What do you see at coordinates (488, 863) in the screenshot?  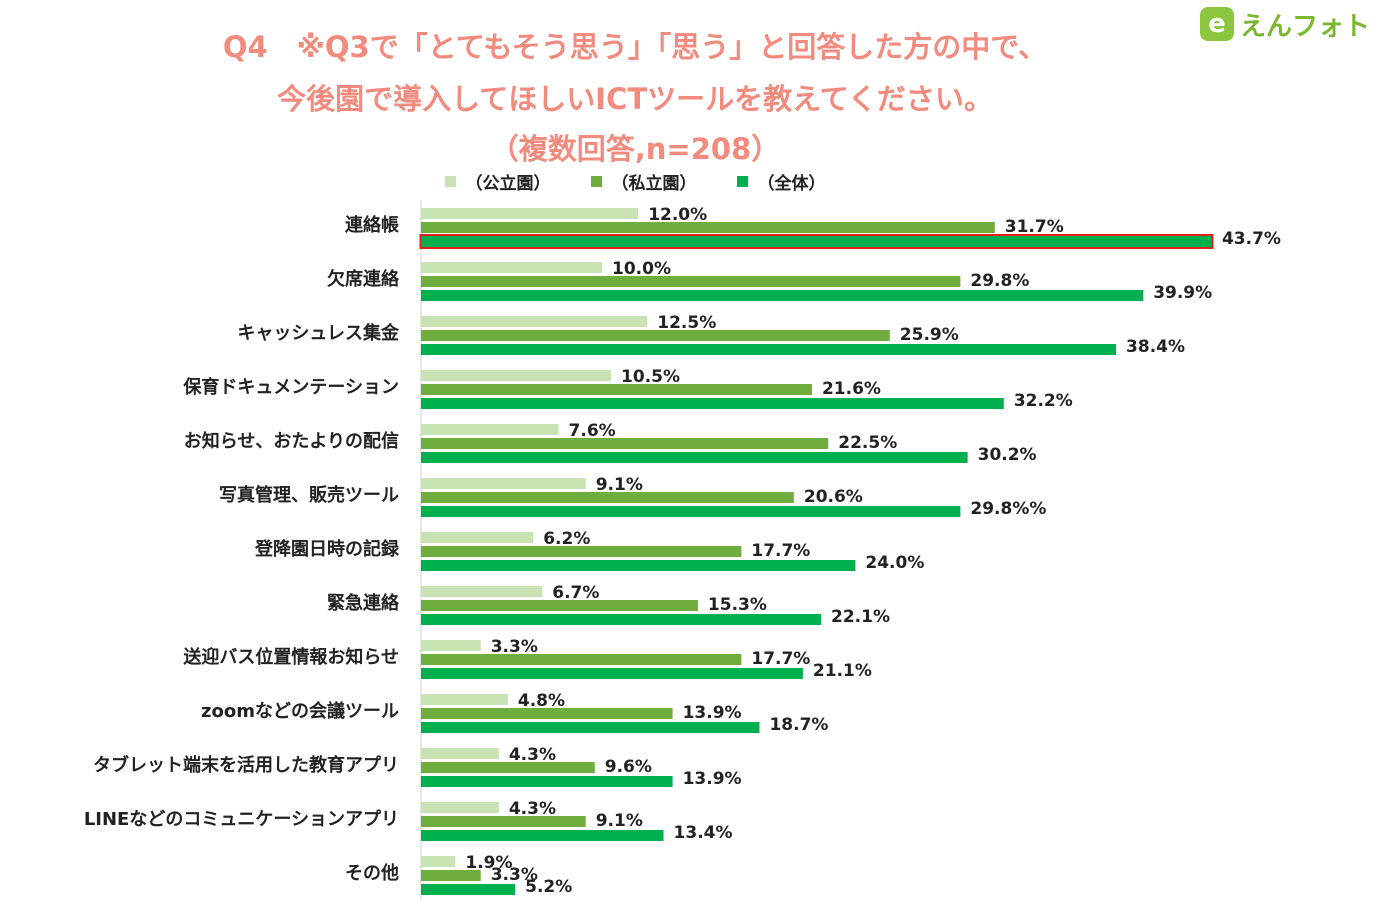 I see `data-label-public: 1.9%` at bounding box center [488, 863].